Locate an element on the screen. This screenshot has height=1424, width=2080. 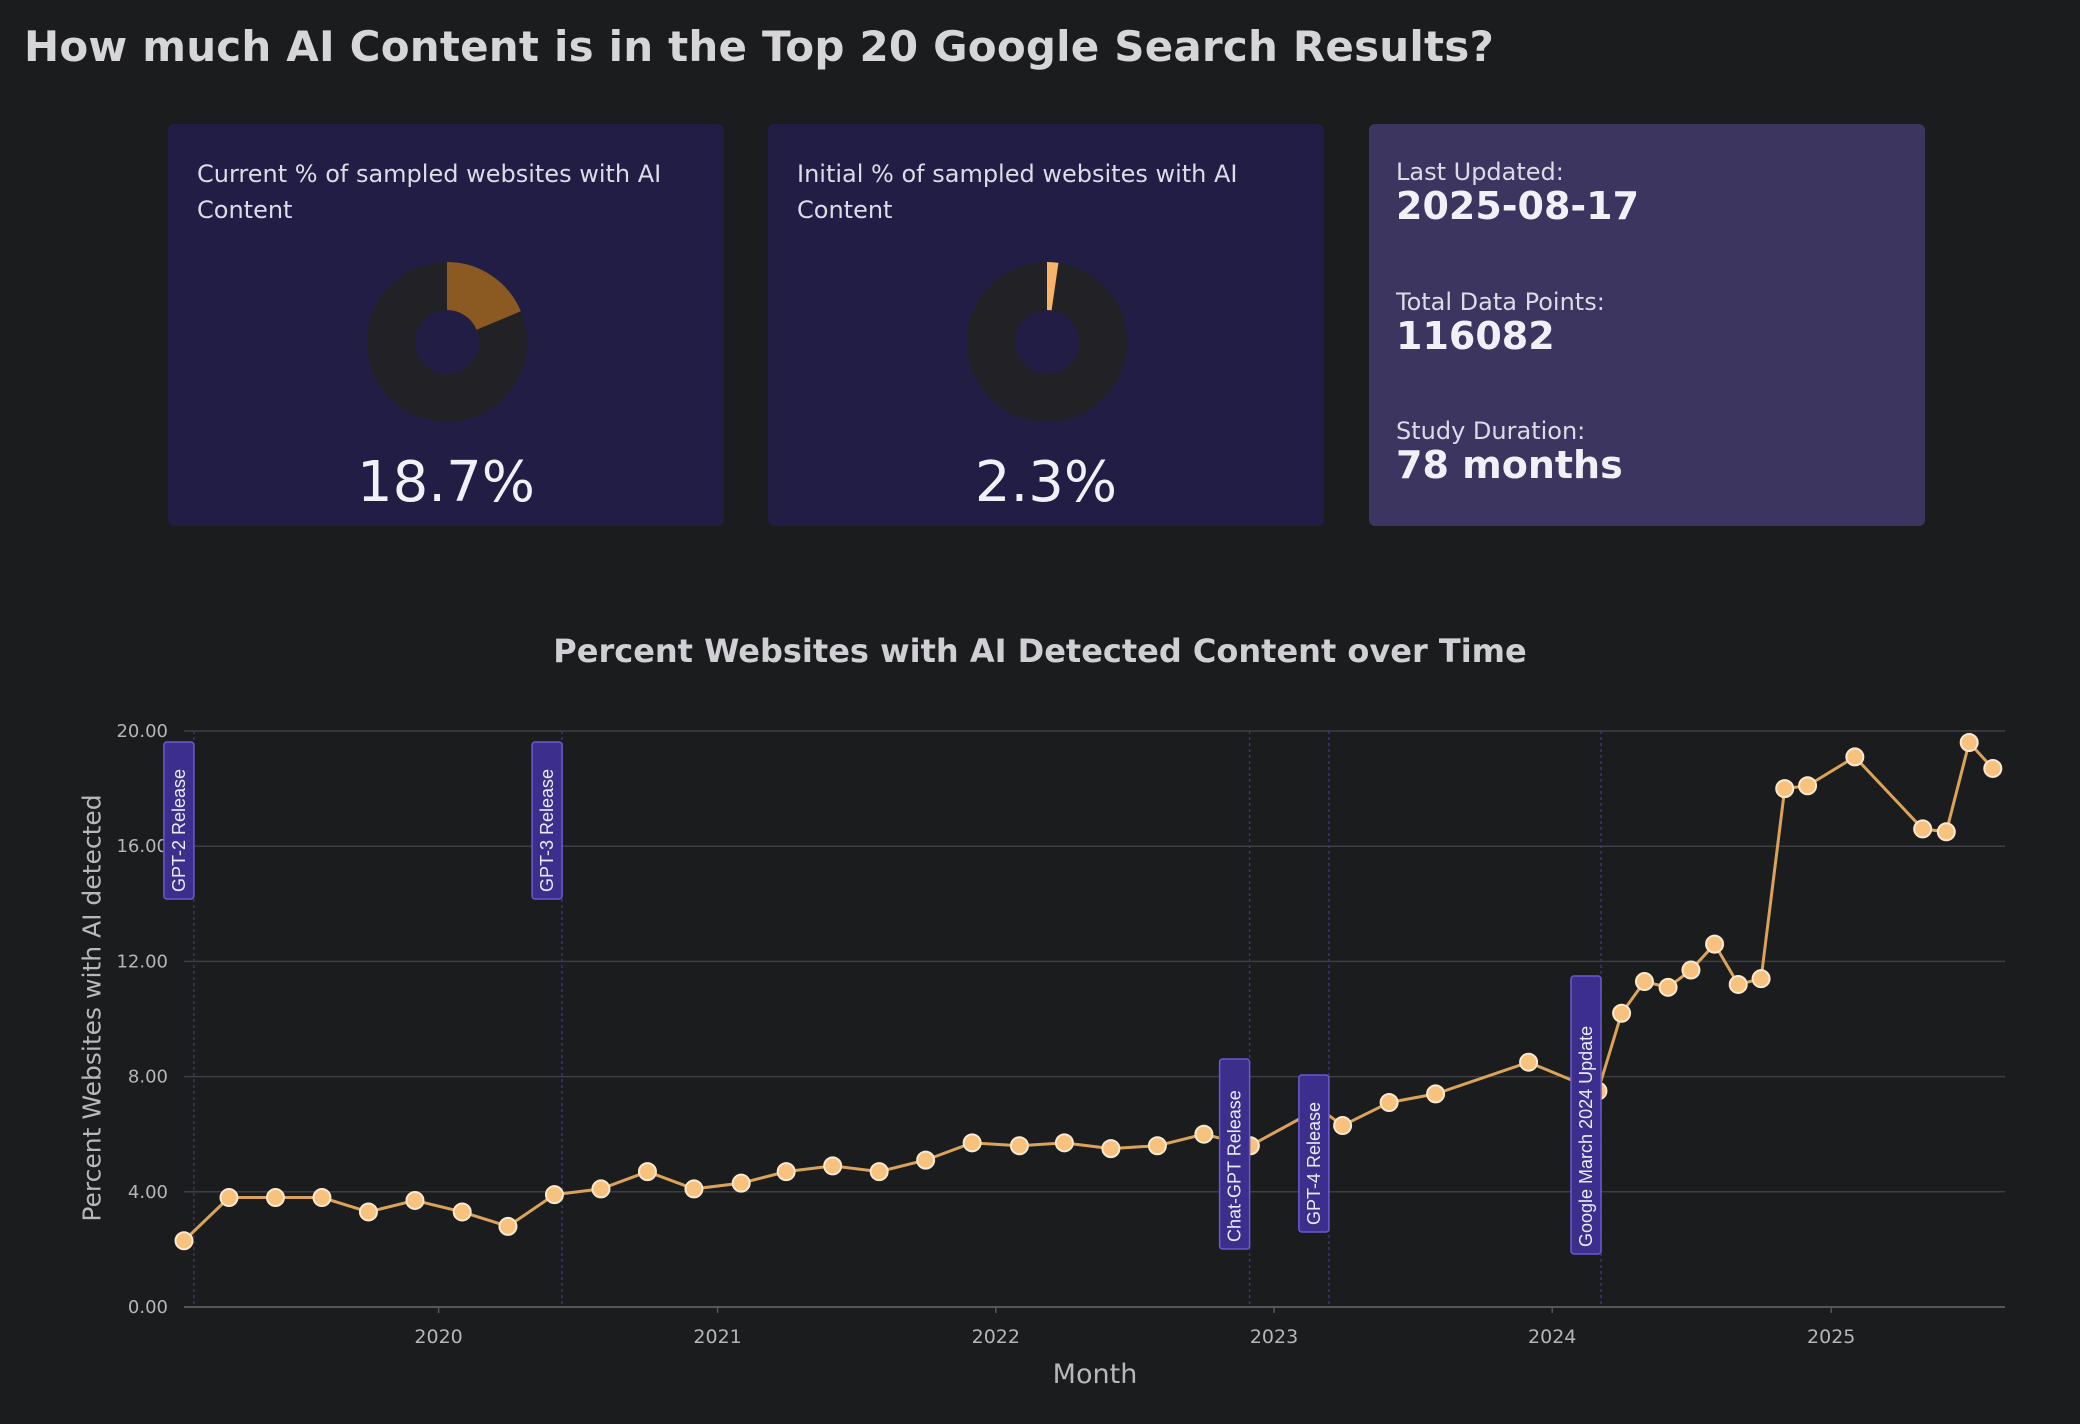
initial-percentage-donut is located at coordinates (1047, 342).